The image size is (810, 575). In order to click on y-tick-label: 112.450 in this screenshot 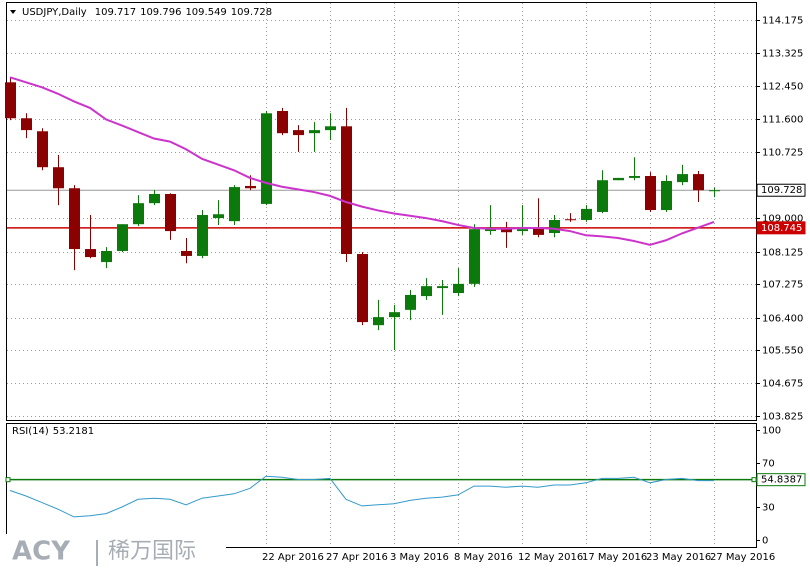, I will do `click(782, 87)`.